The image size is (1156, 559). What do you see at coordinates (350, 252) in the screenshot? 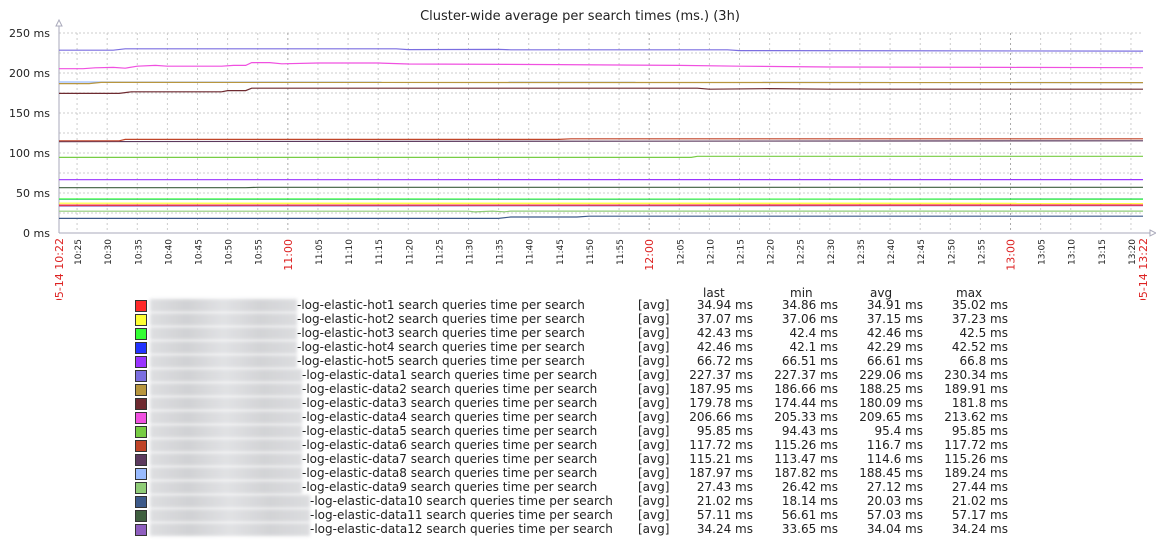
I see `x-tick-label: 11:10` at bounding box center [350, 252].